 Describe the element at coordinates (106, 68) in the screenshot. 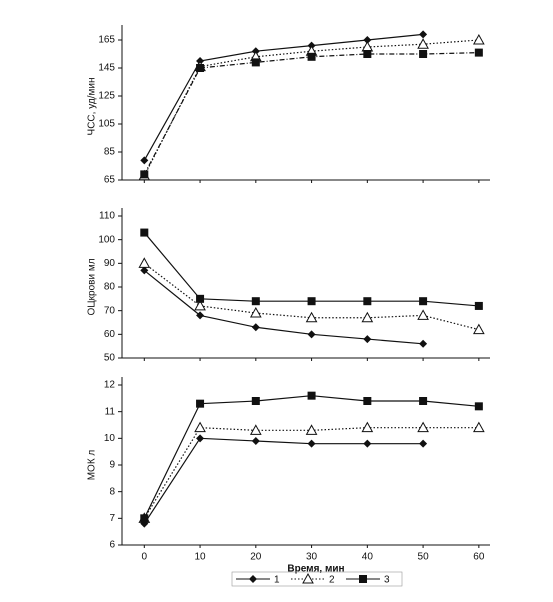

I see `y-tick-label: 145` at that location.